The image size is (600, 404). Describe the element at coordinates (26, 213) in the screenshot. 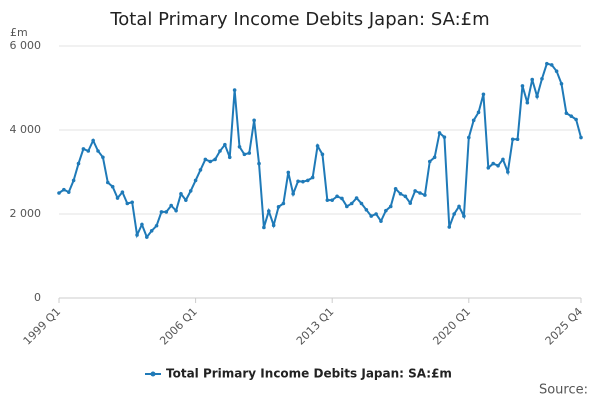

I see `y-tick-label: 2 000` at that location.